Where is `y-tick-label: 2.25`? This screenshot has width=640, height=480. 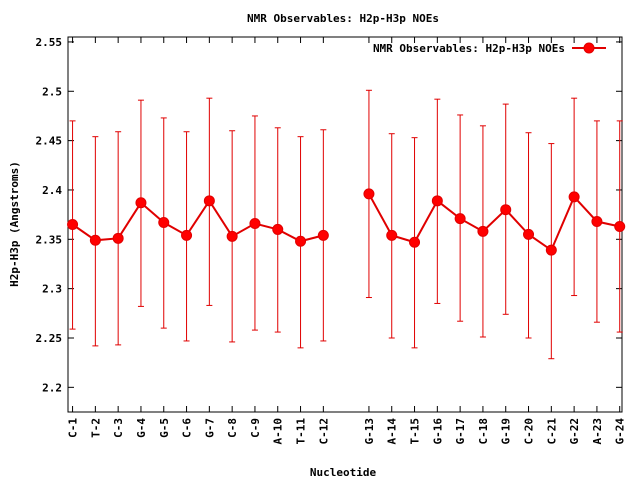
y-tick-label: 2.25 is located at coordinates (49, 338).